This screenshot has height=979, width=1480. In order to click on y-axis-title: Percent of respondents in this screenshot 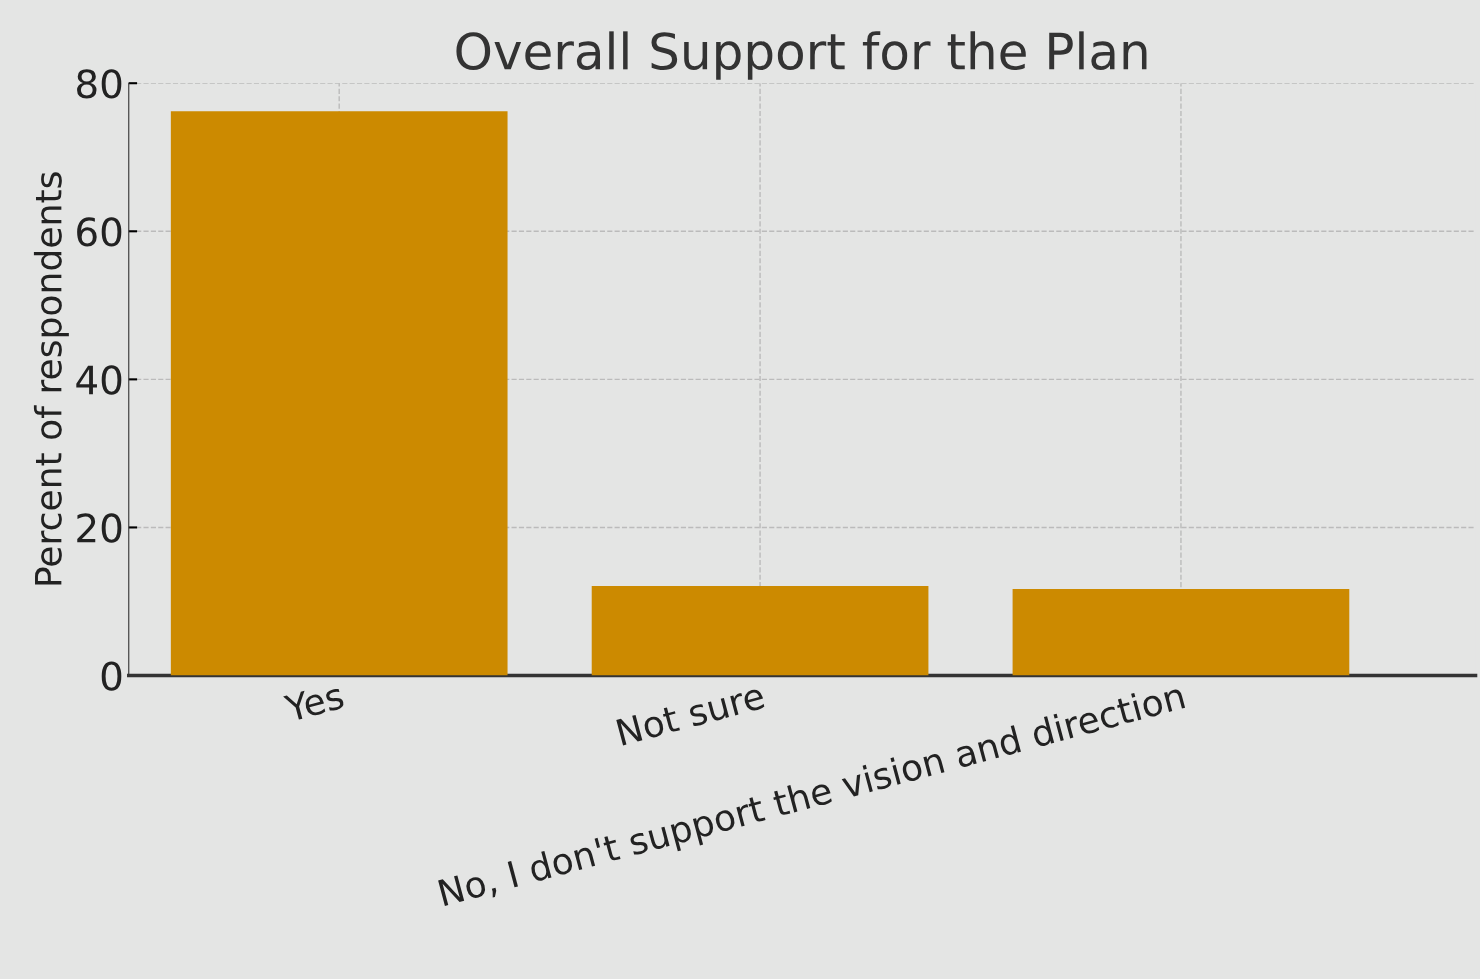, I will do `click(51, 378)`.